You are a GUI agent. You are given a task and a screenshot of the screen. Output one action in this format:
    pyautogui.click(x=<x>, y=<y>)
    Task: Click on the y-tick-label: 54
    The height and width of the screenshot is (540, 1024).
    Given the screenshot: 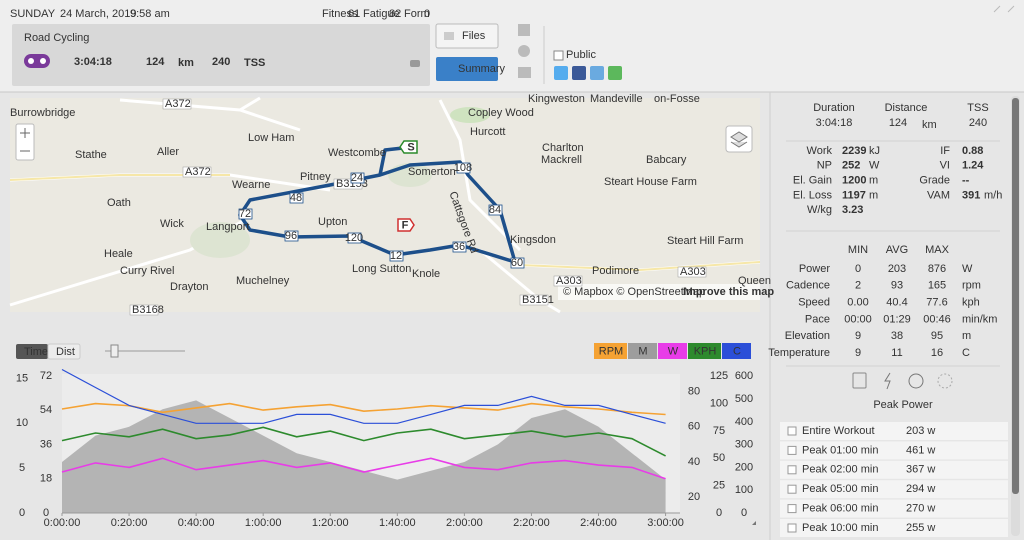 What is the action you would take?
    pyautogui.click(x=46, y=410)
    